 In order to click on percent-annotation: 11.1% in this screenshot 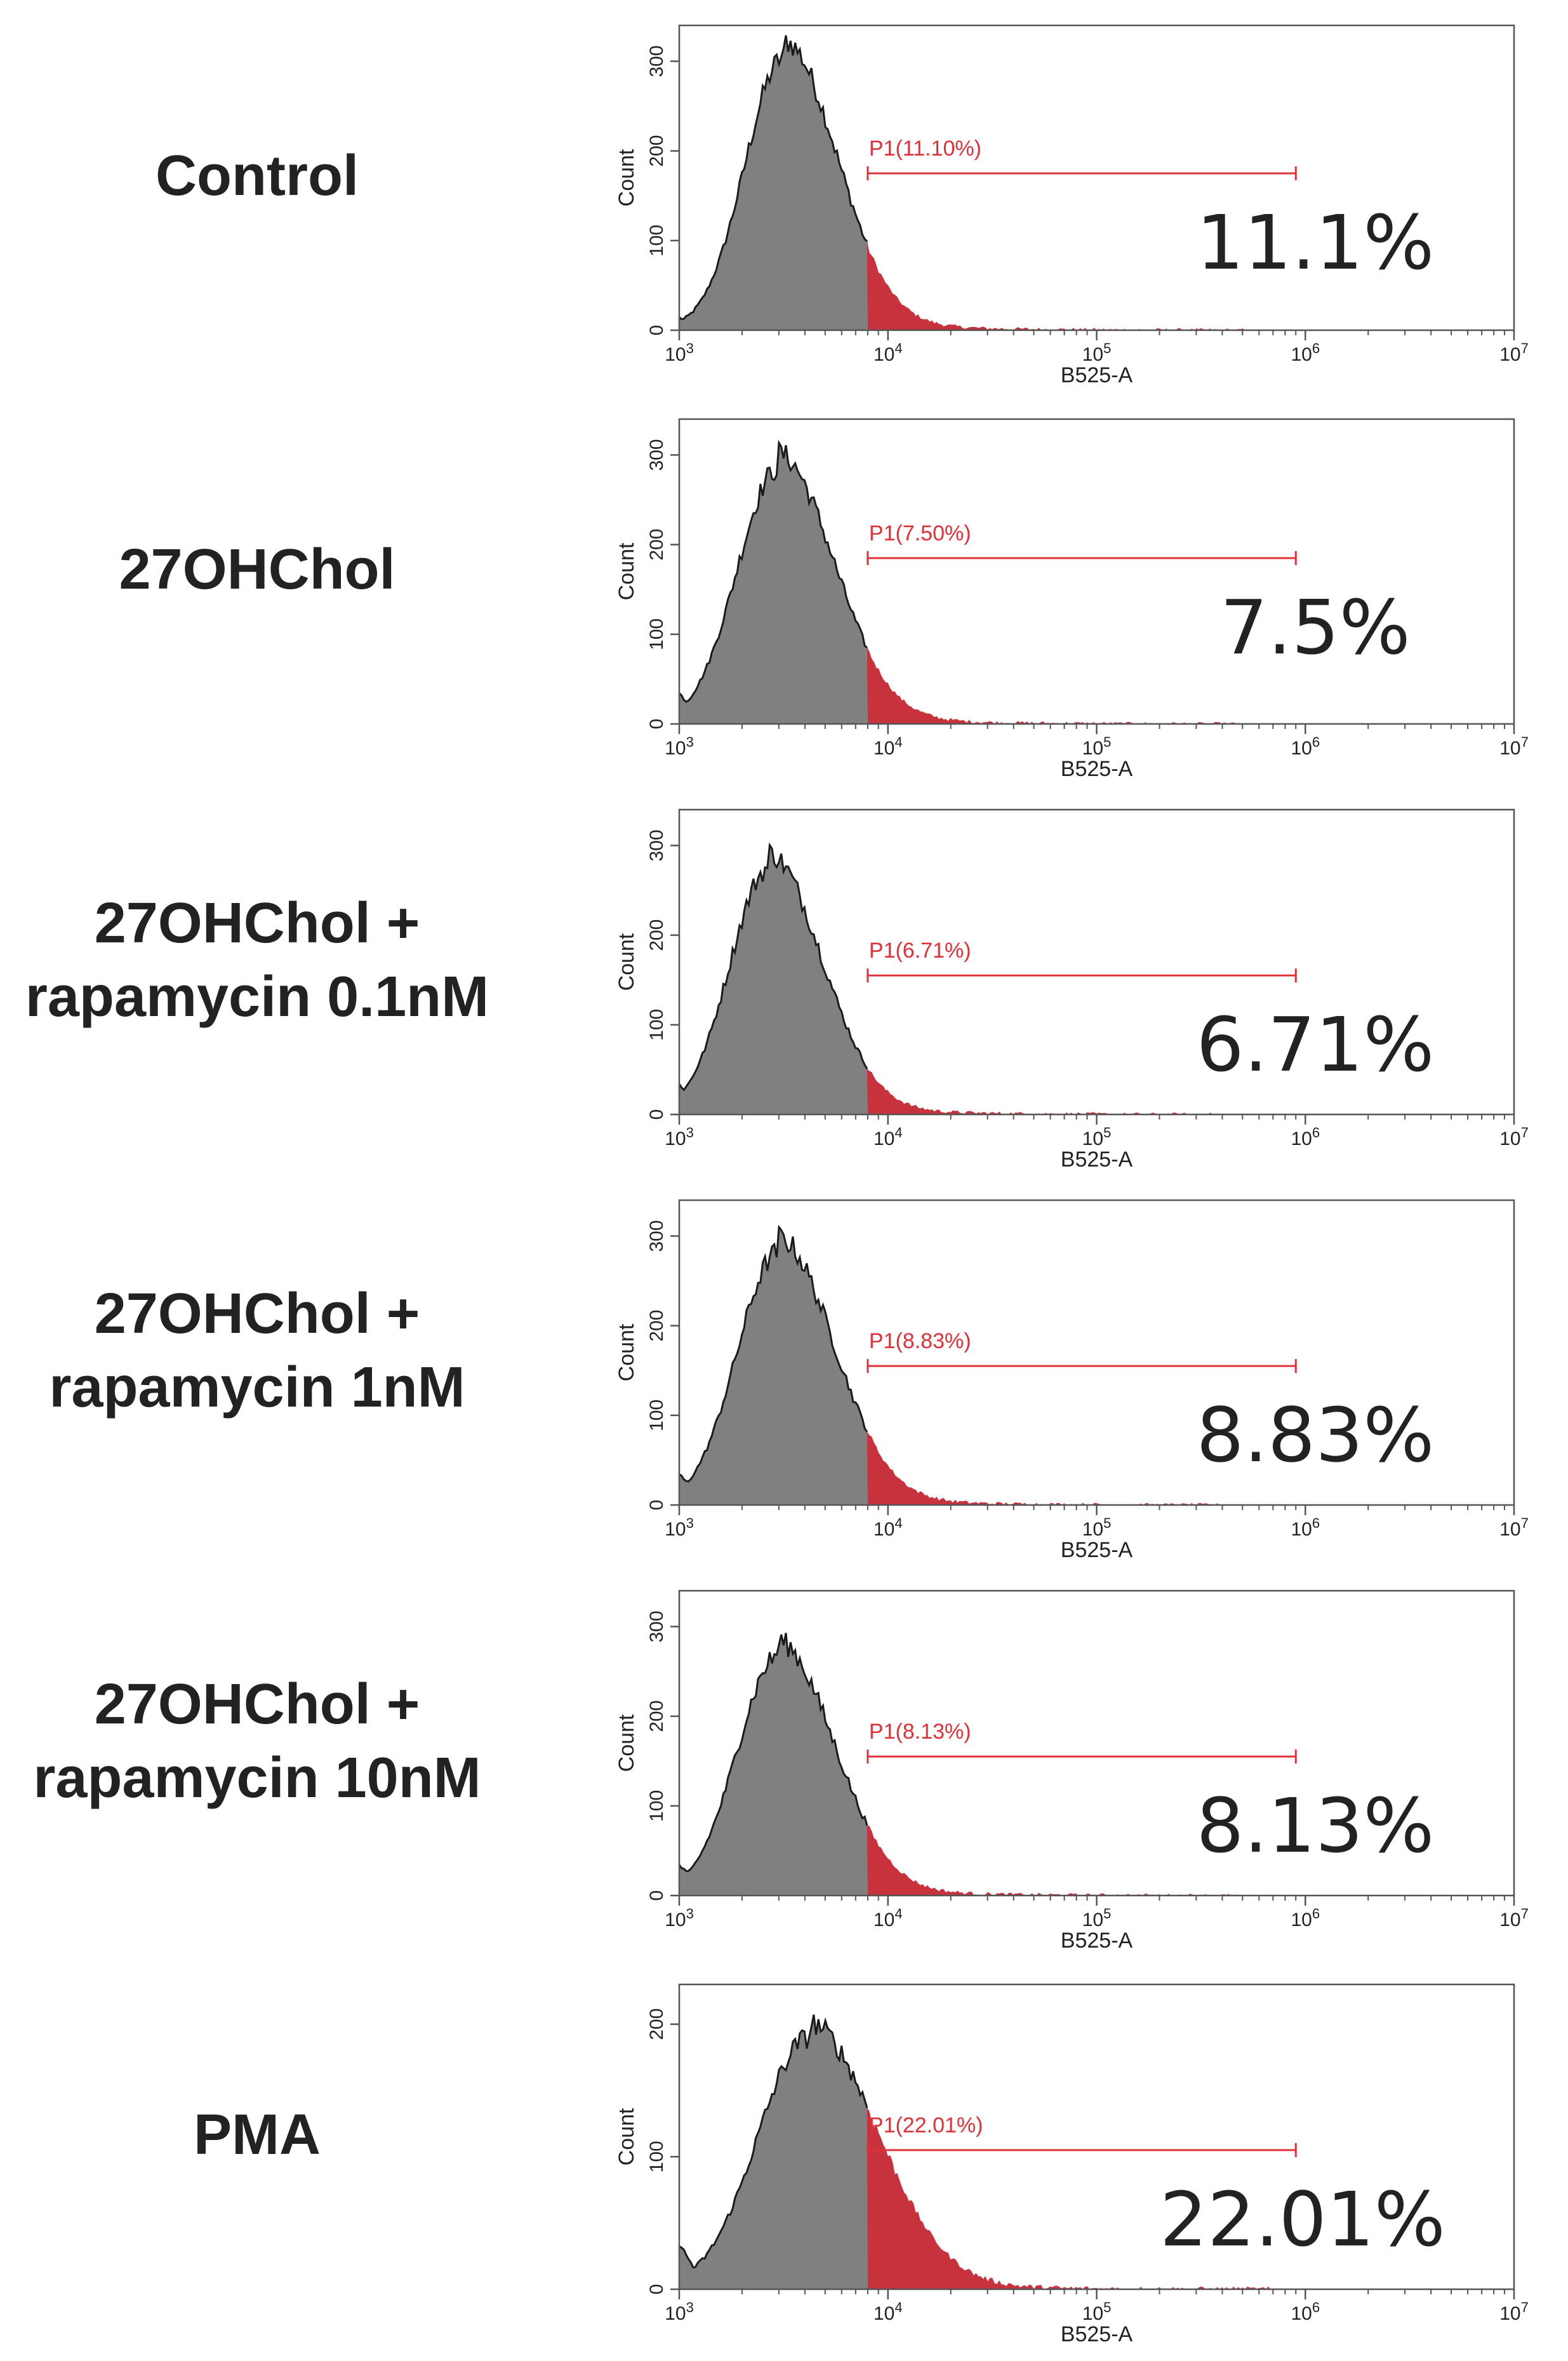, I will do `click(1315, 242)`.